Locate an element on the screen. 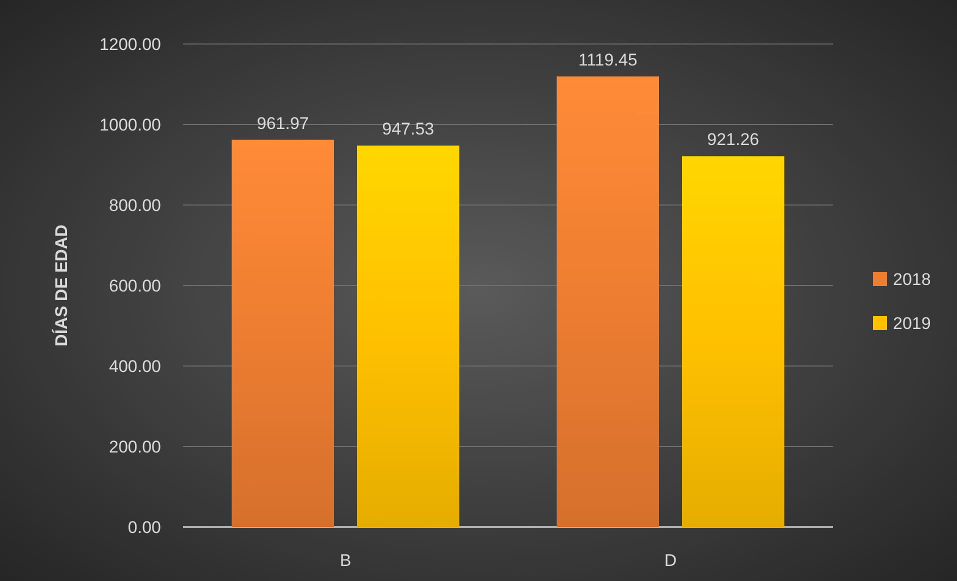  y-tick-label: 800.00 is located at coordinates (135, 205).